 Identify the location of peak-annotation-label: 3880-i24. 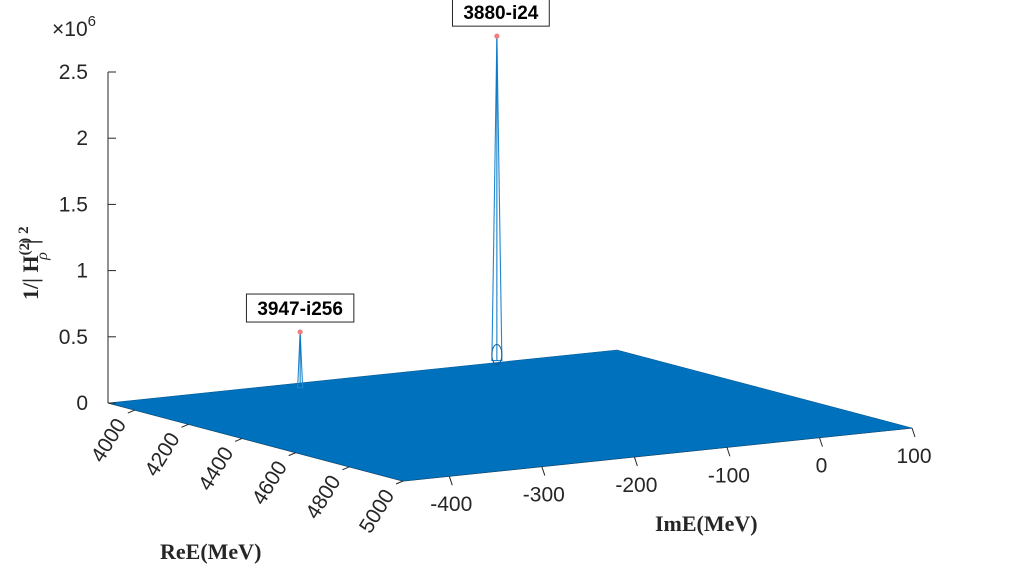
(500, 13).